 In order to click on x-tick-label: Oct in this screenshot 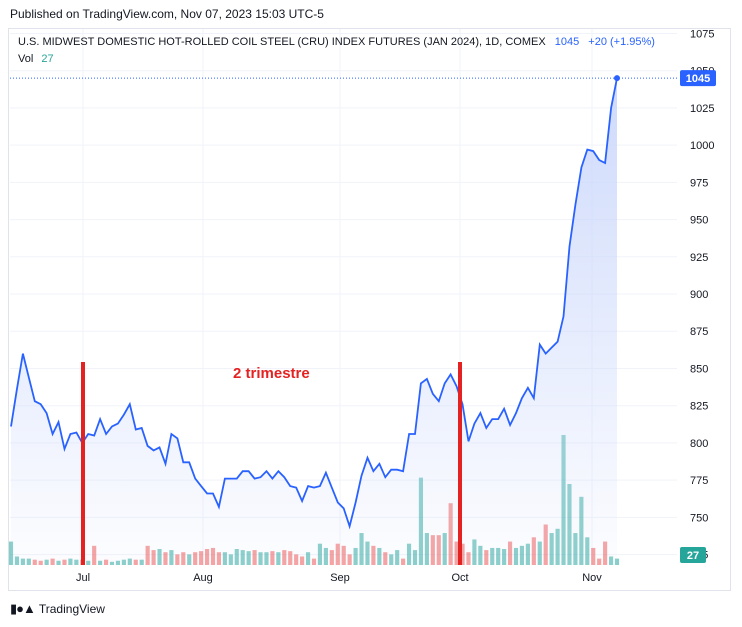, I will do `click(459, 578)`.